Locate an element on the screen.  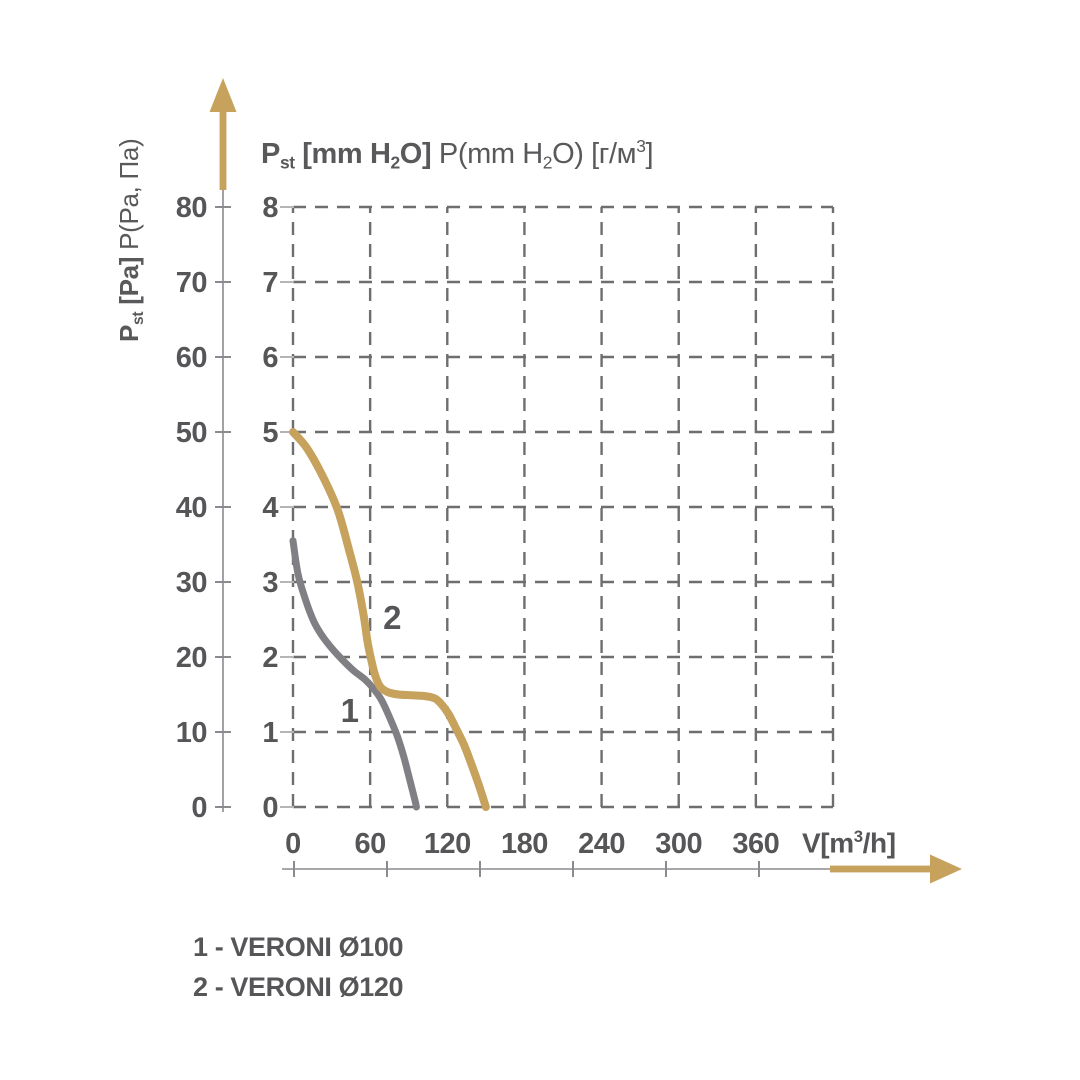
y-axis-mm-tick-label: 5 is located at coordinates (270, 433).